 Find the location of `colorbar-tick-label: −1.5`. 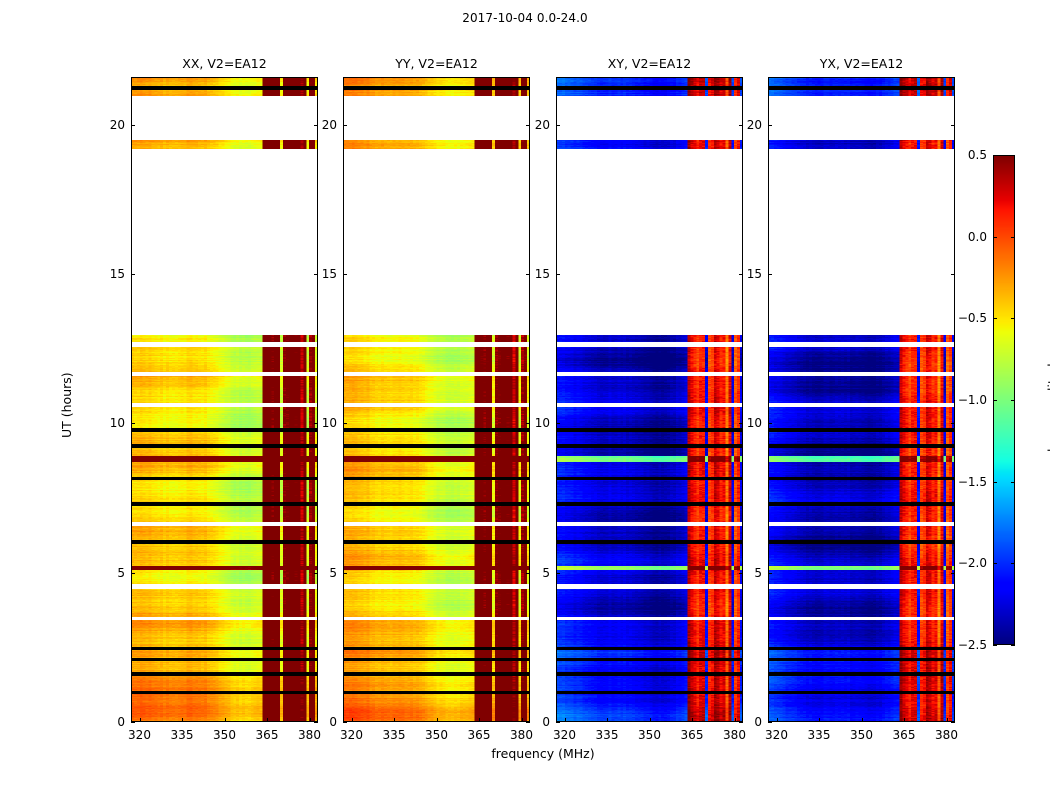

colorbar-tick-label: −1.5 is located at coordinates (972, 481).